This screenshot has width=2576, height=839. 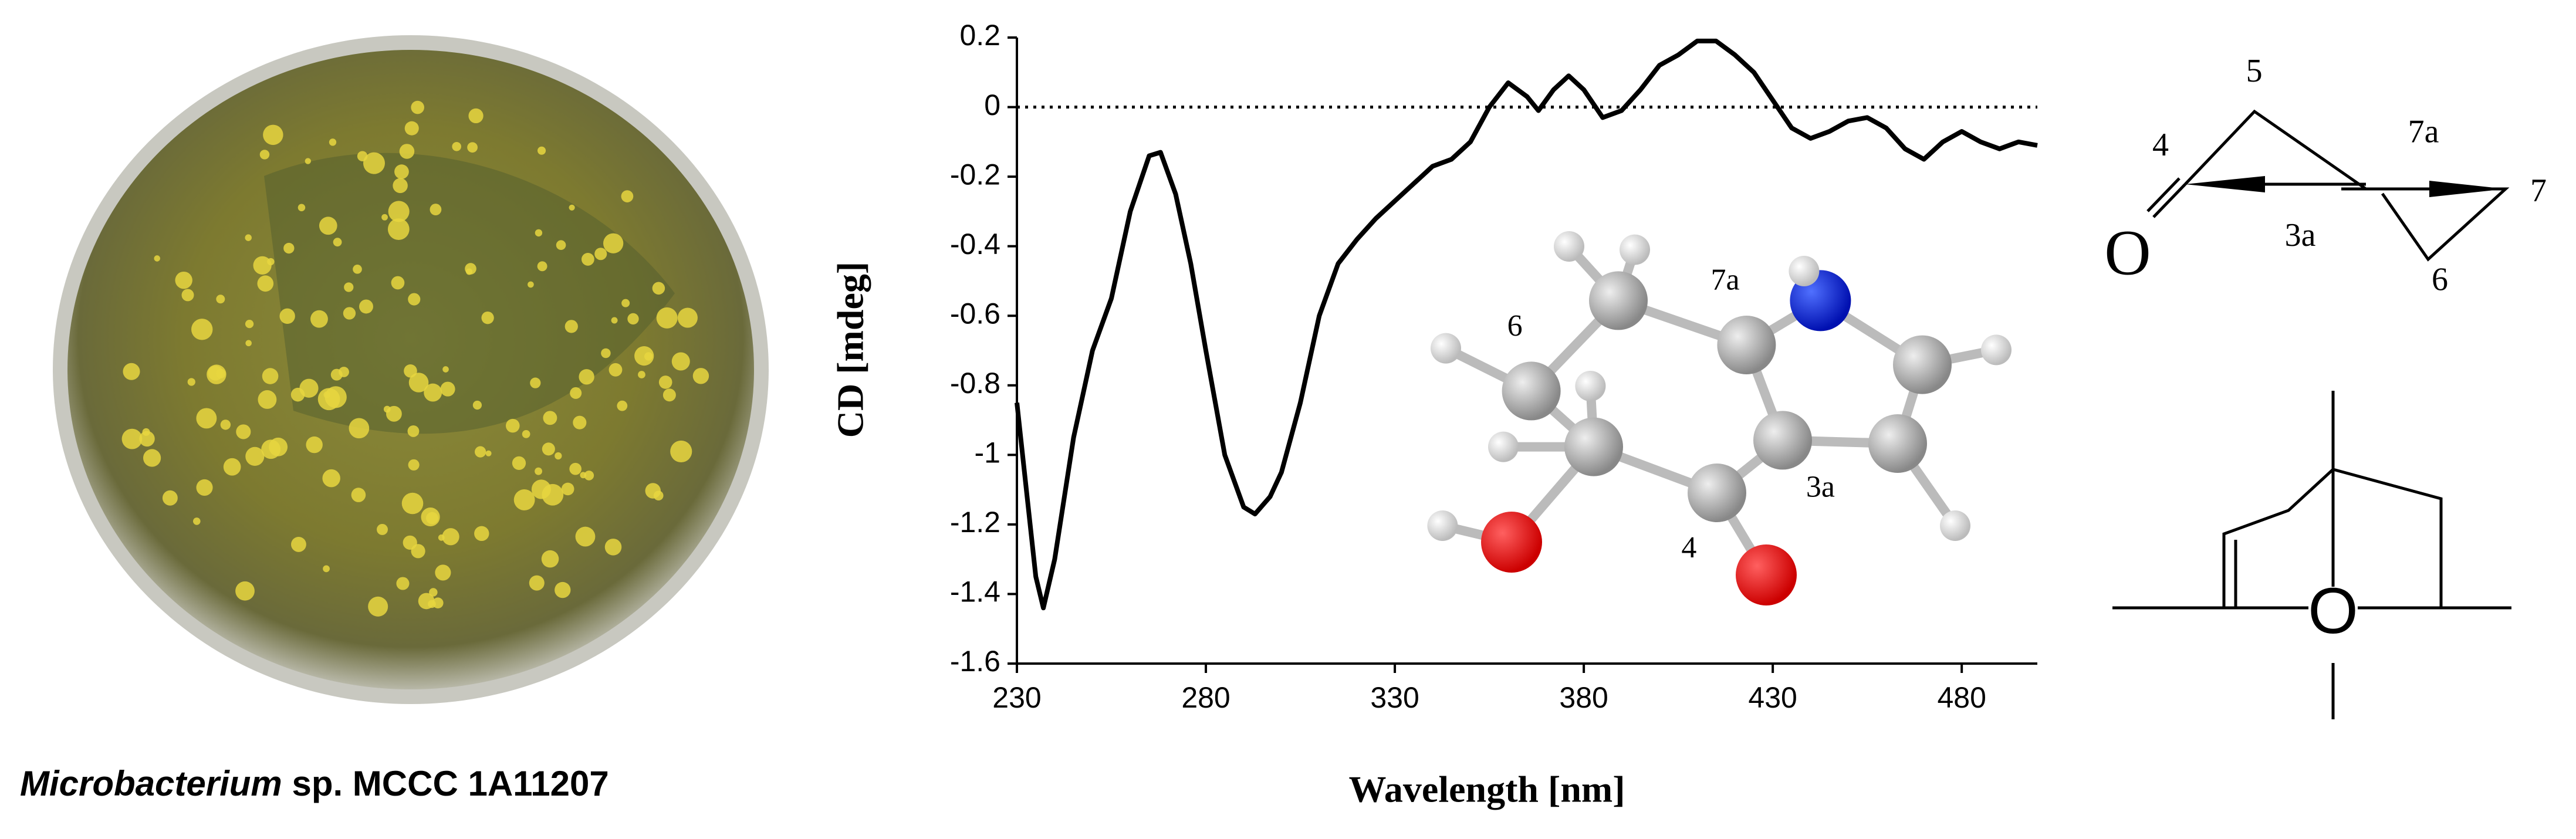 What do you see at coordinates (1772, 697) in the screenshot?
I see `x-tick-label: 430` at bounding box center [1772, 697].